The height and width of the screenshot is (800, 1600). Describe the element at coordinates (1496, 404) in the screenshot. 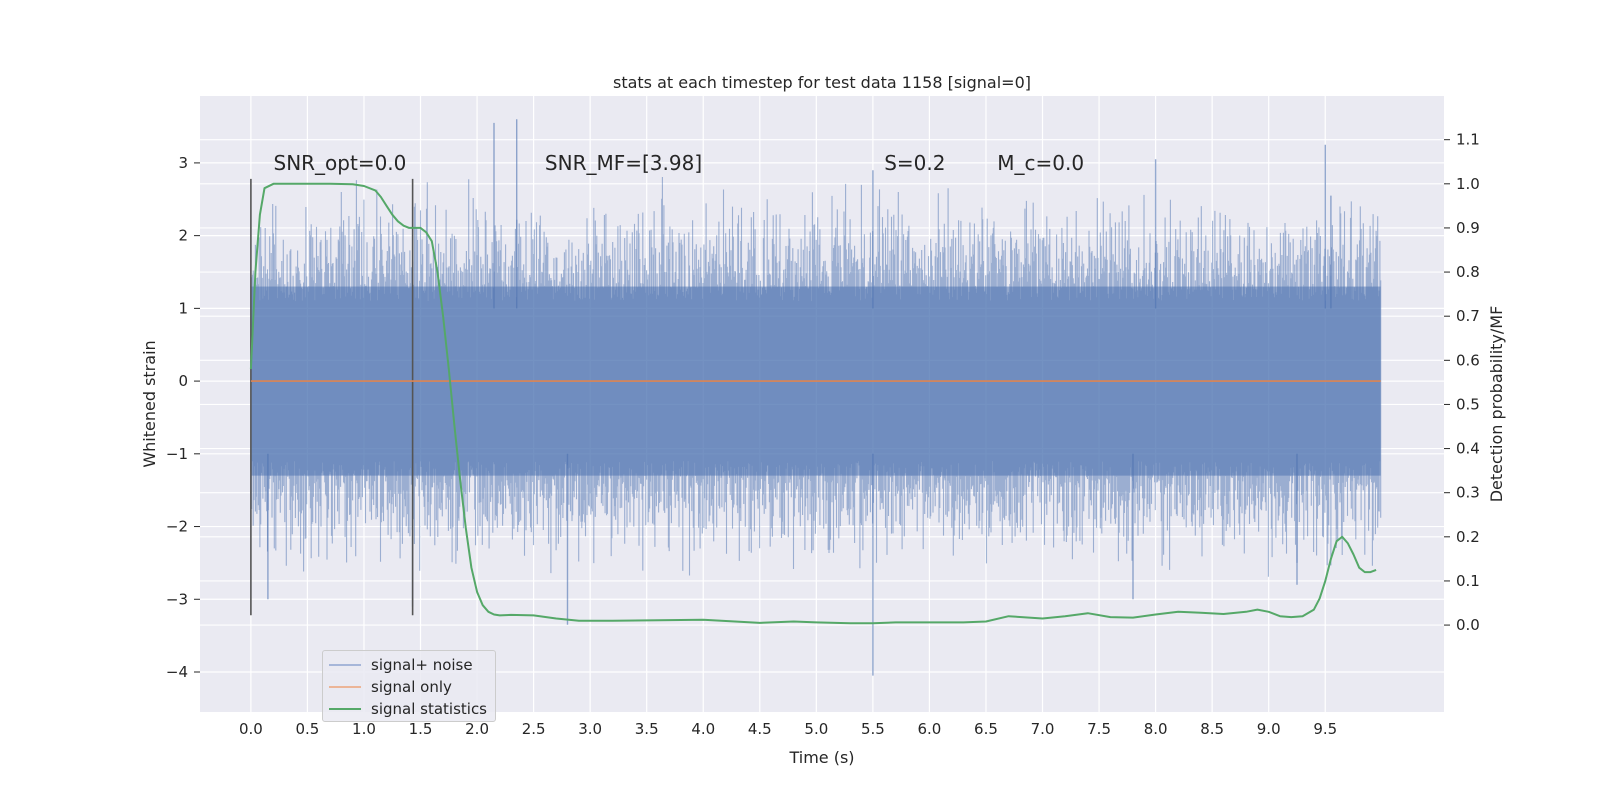

I see `y2-axis-label: Detection probability/MF` at that location.